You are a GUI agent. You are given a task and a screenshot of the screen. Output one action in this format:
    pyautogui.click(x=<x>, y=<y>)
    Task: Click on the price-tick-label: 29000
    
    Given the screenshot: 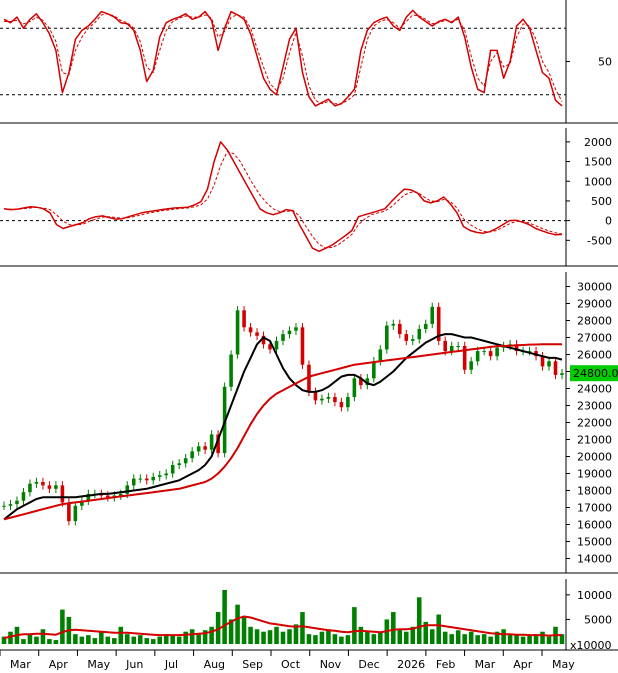 What is the action you would take?
    pyautogui.click(x=594, y=304)
    